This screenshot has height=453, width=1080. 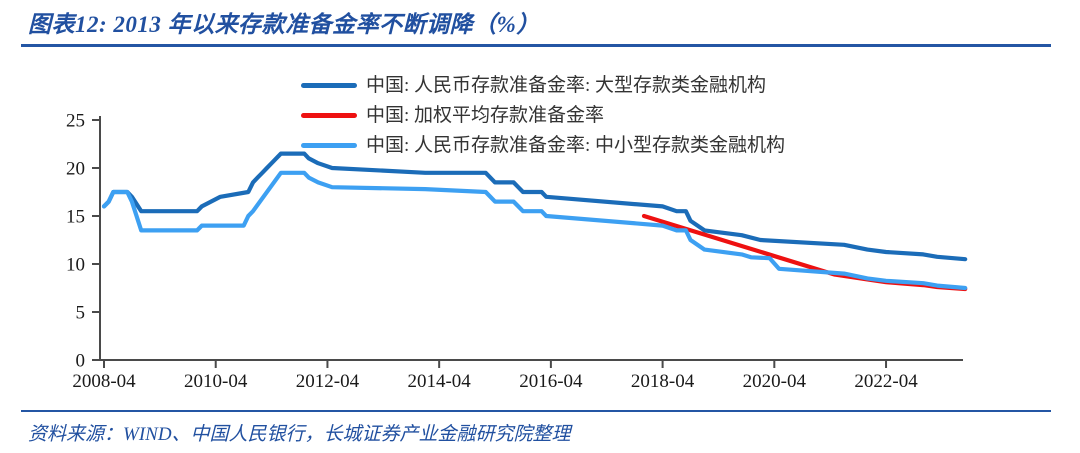 I want to click on y-tick-label: 5, so click(x=81, y=313).